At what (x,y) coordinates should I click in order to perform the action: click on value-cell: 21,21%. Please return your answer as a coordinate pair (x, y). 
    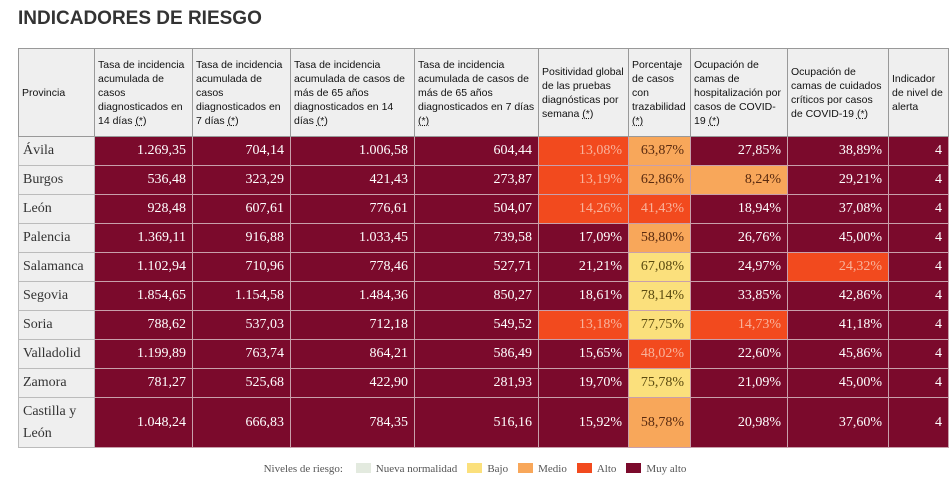
    Looking at the image, I should click on (583, 267).